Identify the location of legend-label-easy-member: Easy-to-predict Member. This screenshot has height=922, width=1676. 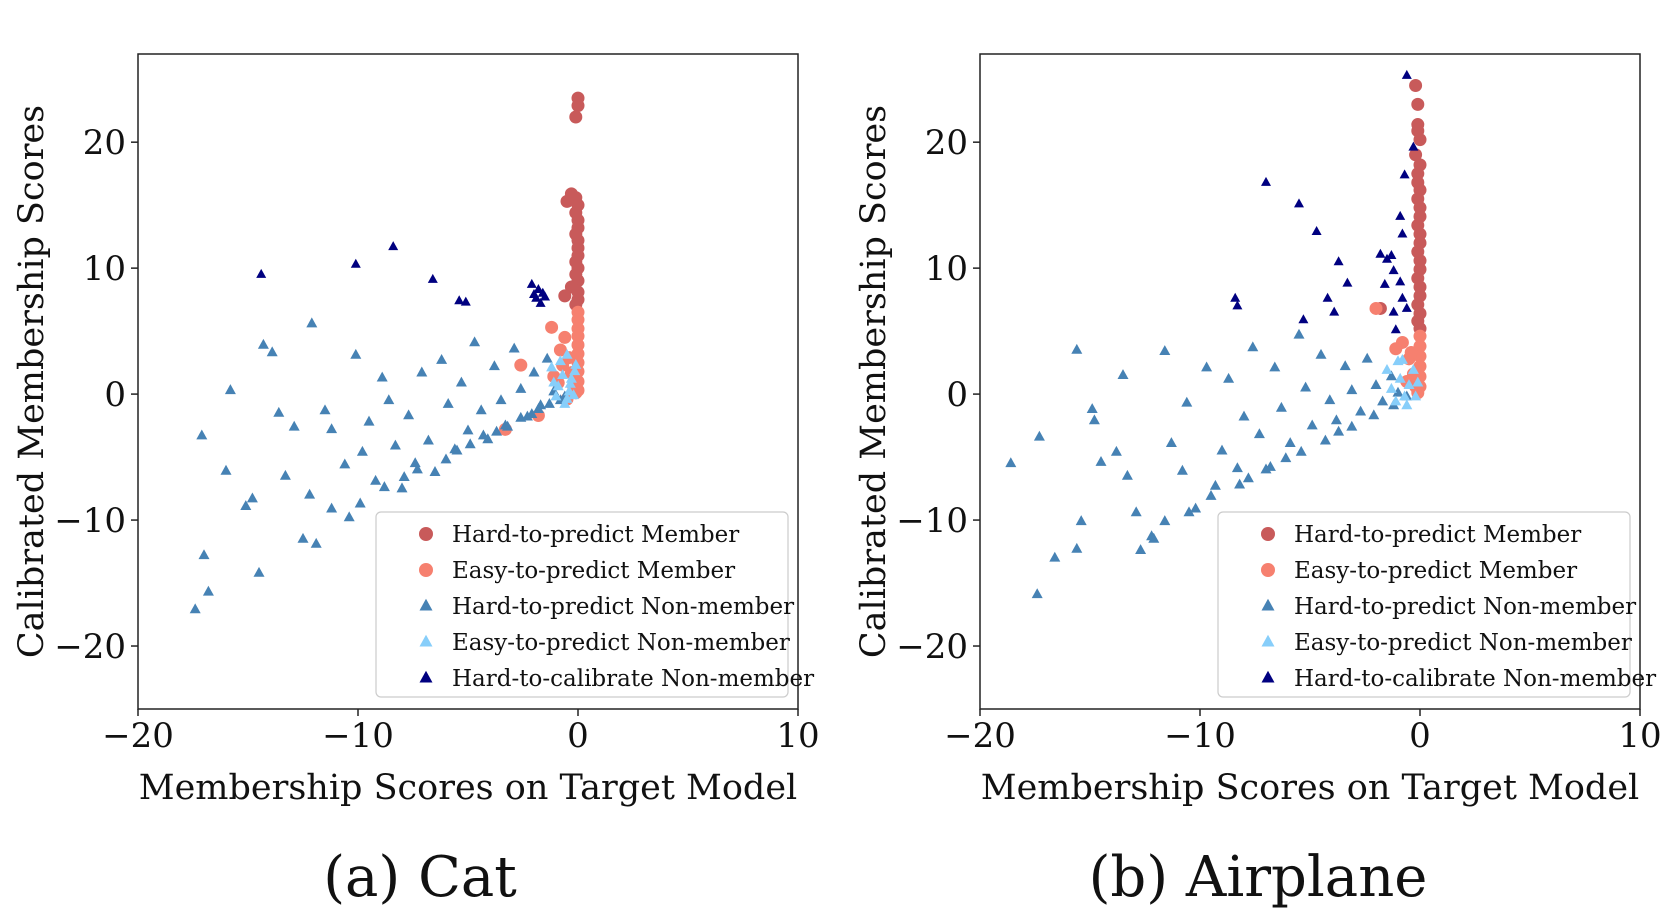
(1435, 571).